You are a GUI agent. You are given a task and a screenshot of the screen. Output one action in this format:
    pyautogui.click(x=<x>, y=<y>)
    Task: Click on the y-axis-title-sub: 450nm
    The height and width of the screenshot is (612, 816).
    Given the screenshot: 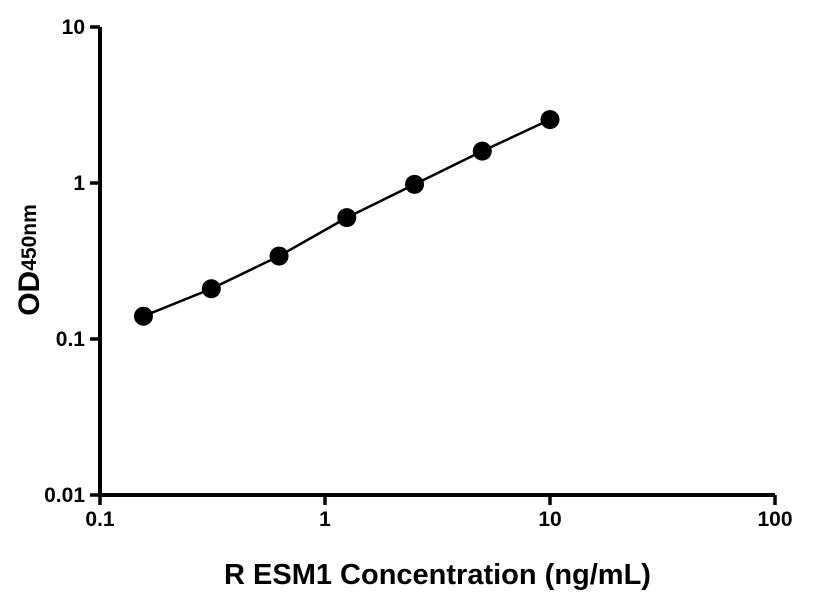 What is the action you would take?
    pyautogui.click(x=29, y=237)
    